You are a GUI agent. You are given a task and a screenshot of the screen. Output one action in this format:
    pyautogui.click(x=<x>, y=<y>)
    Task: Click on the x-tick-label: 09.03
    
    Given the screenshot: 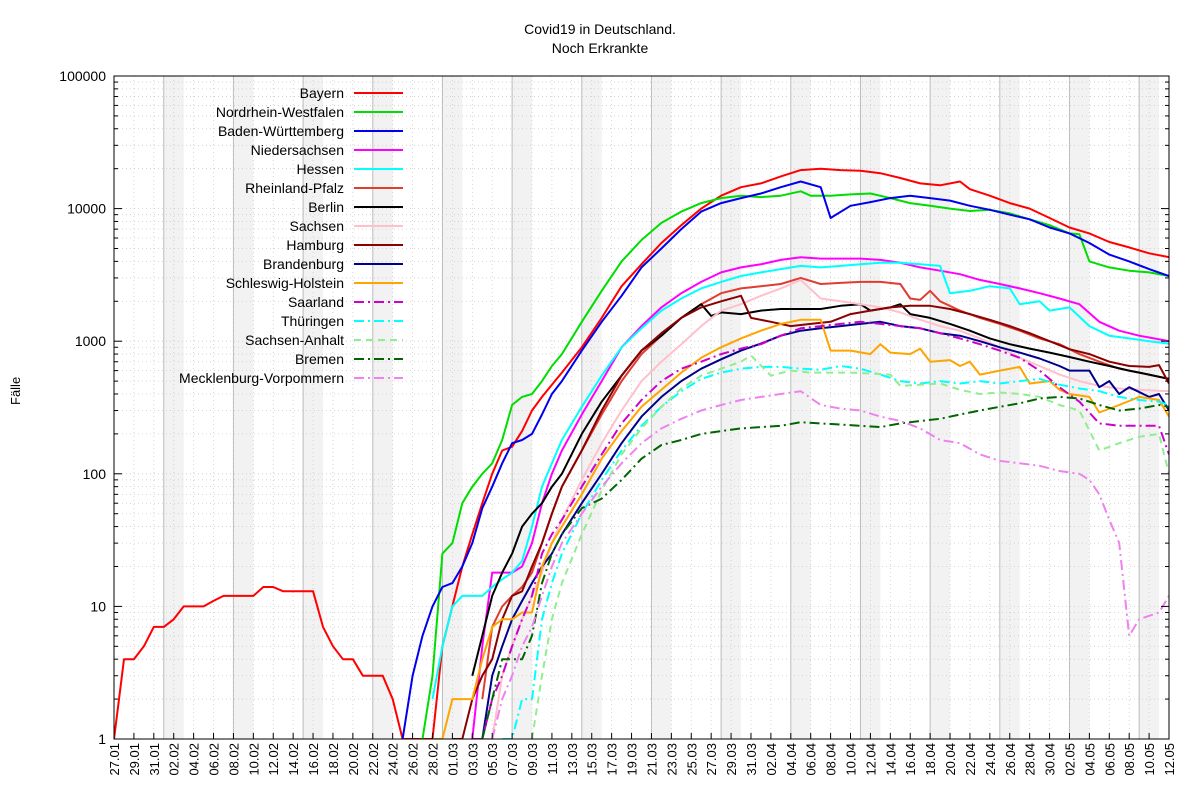 What is the action you would take?
    pyautogui.click(x=532, y=759)
    